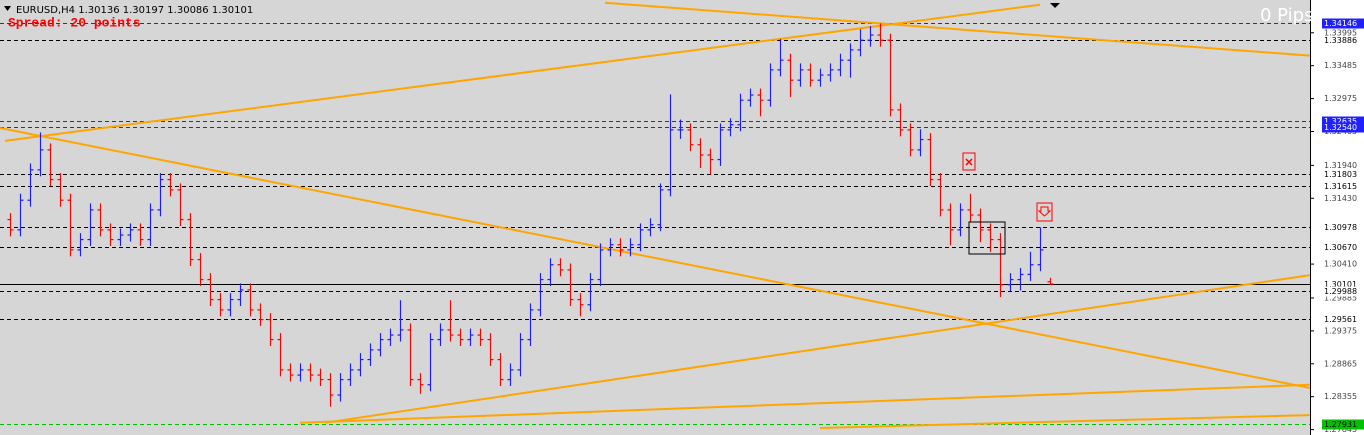 This screenshot has height=435, width=1364. I want to click on level-label: 1.32635, so click(1340, 121).